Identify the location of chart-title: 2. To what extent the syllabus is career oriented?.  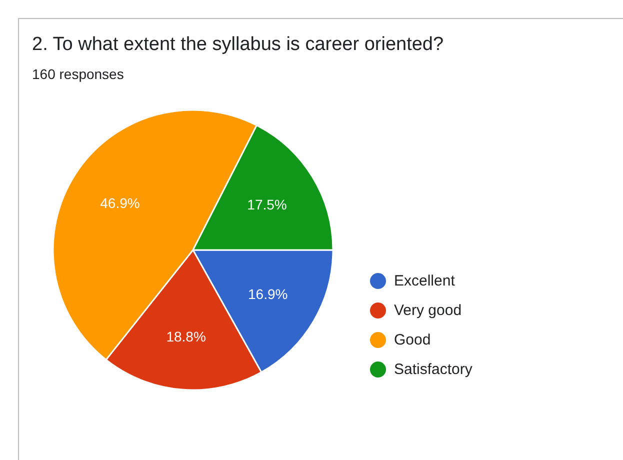
(238, 44).